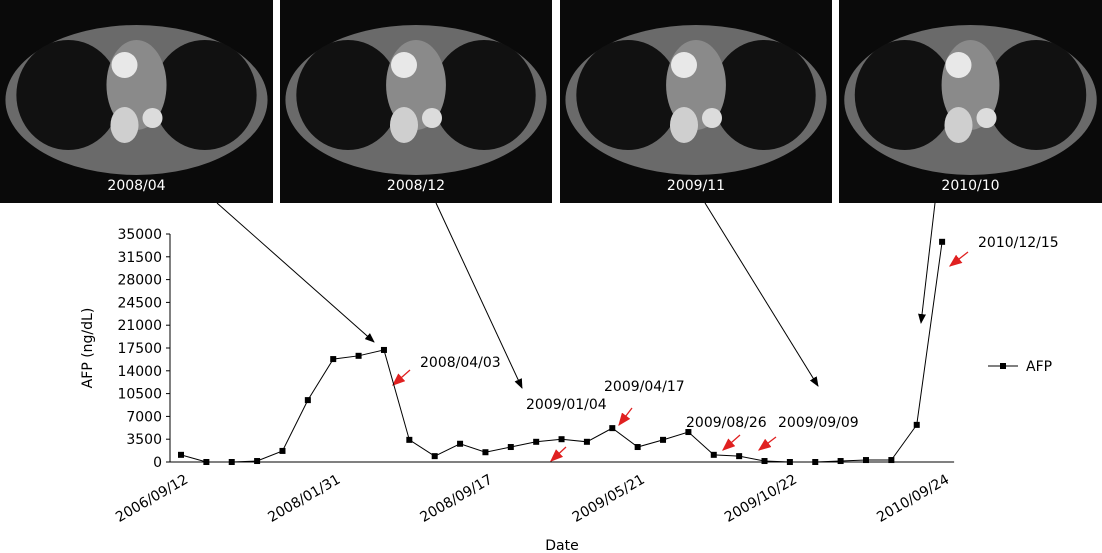 This screenshot has width=1102, height=553. What do you see at coordinates (561, 545) in the screenshot?
I see `x-axis-label: Date` at bounding box center [561, 545].